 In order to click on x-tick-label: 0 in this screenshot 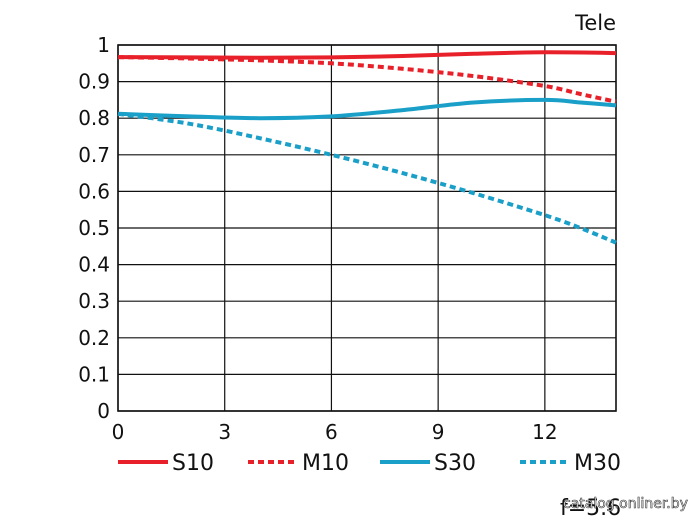, I will do `click(118, 432)`.